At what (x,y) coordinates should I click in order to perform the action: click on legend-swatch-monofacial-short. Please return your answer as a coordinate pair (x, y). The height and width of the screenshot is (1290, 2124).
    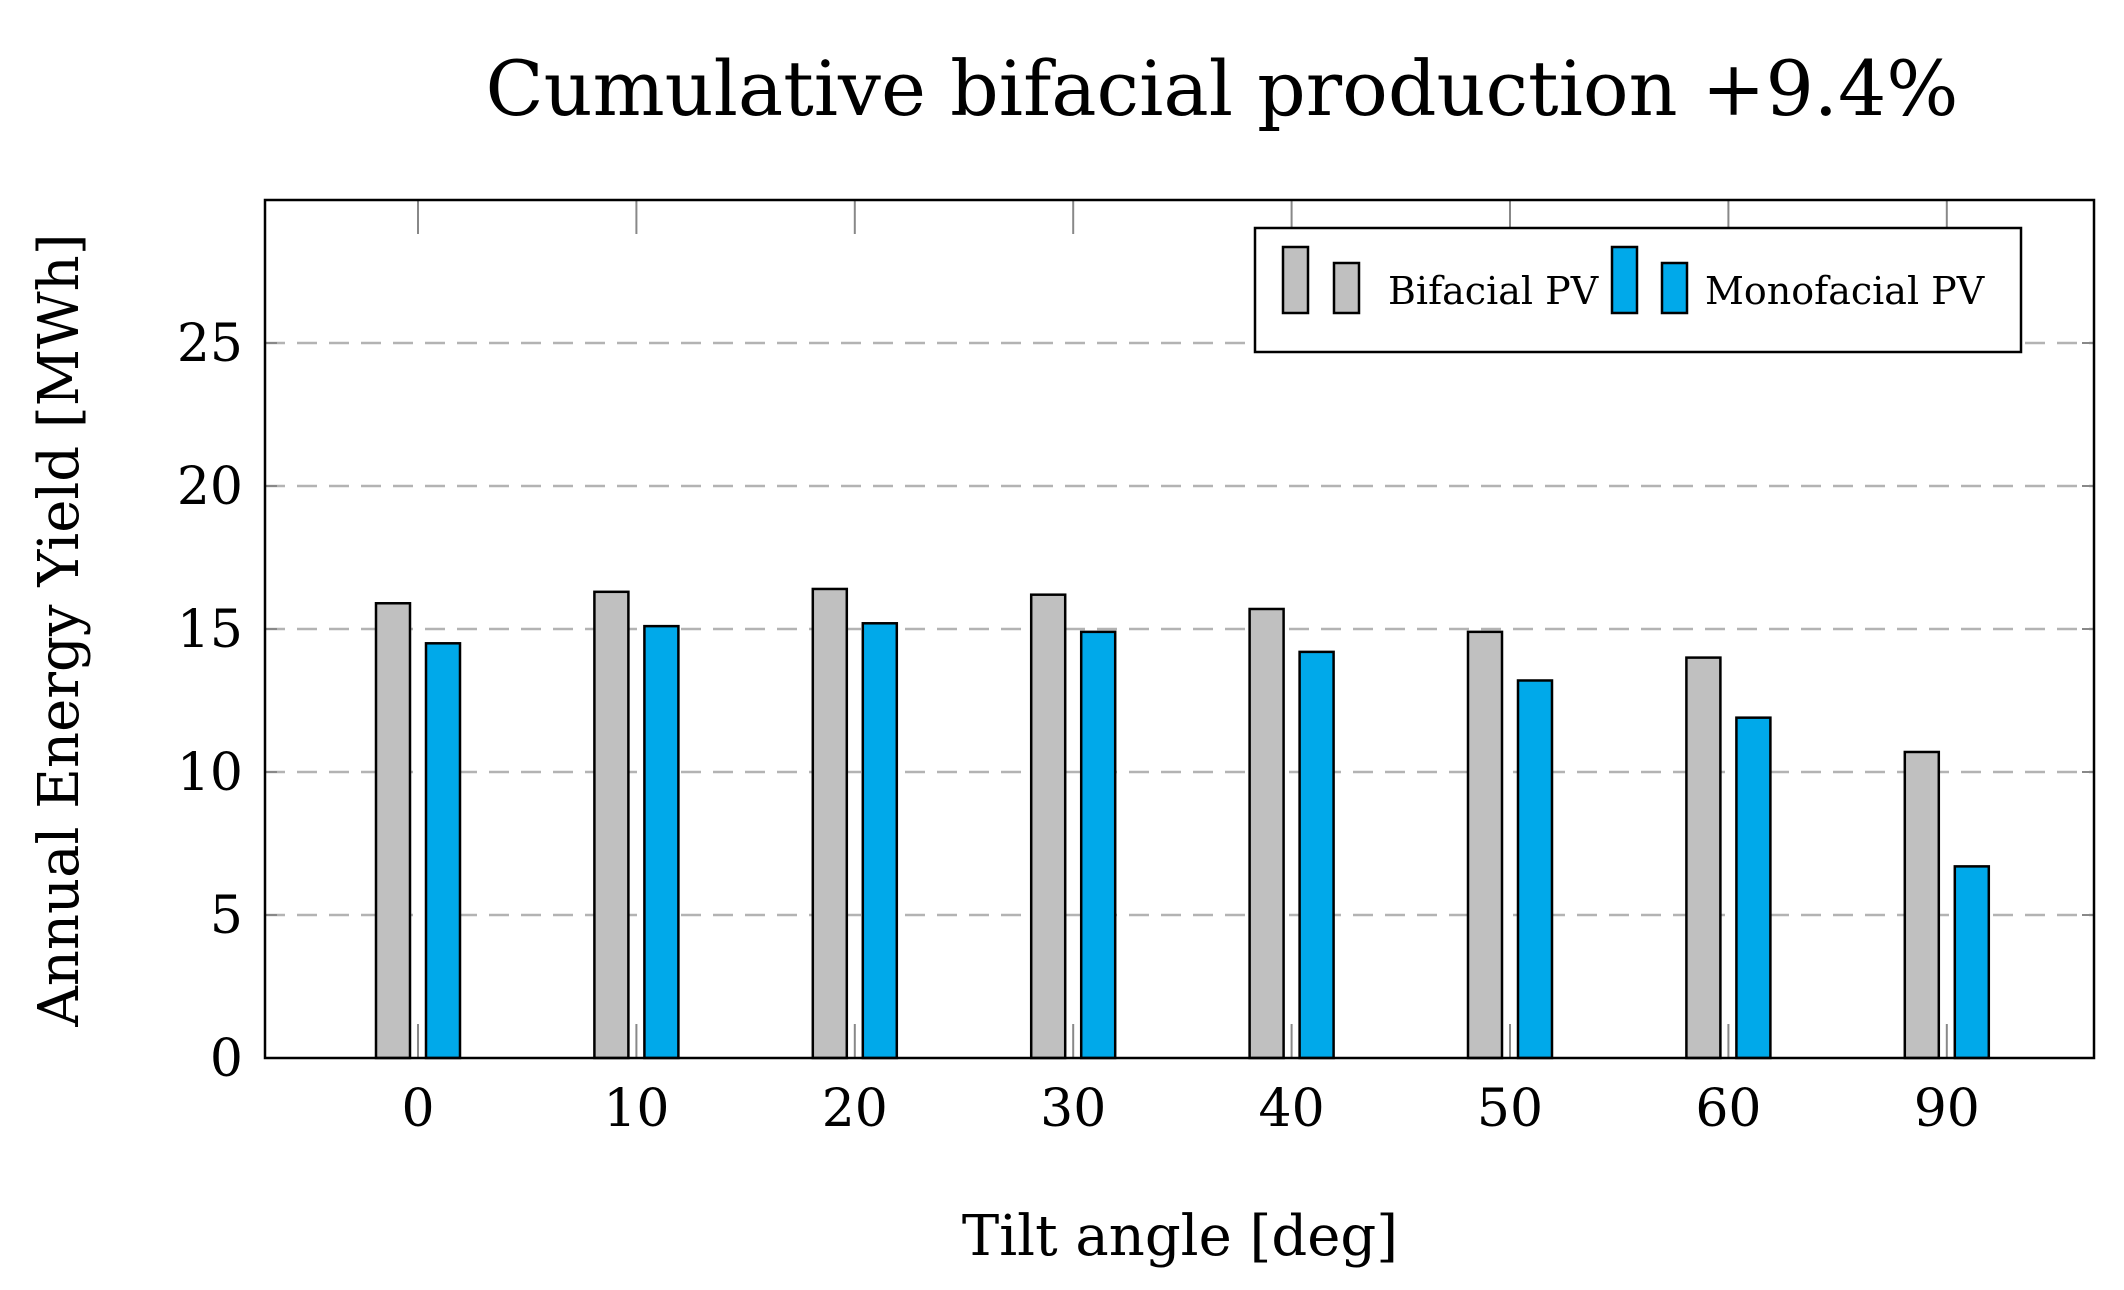
    Looking at the image, I should click on (1674, 288).